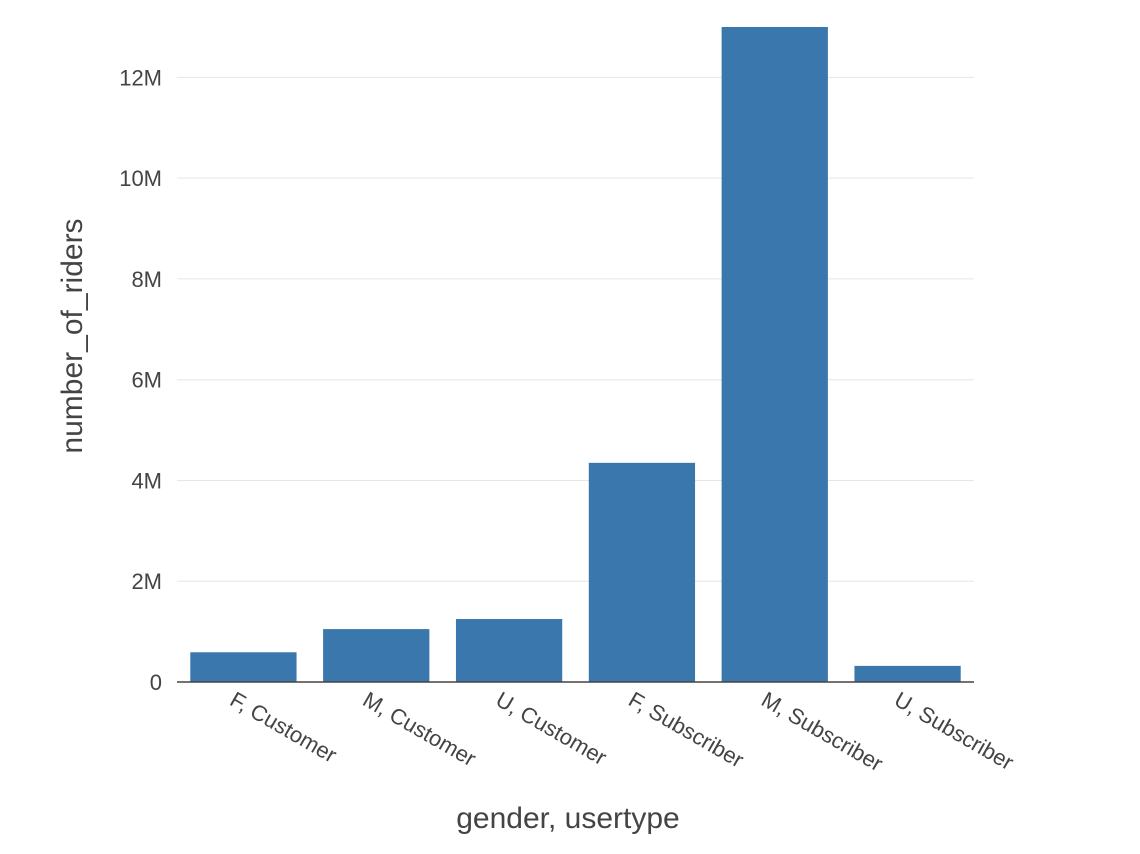  Describe the element at coordinates (146, 380) in the screenshot. I see `y-tick-label: 6M` at that location.